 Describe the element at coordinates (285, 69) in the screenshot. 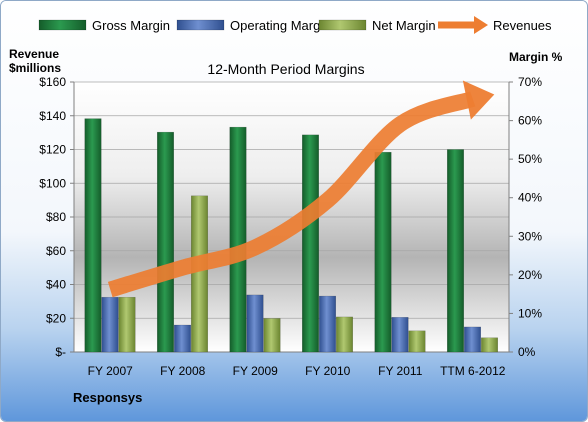

I see `chart-title: 12-Month Period Margins` at that location.